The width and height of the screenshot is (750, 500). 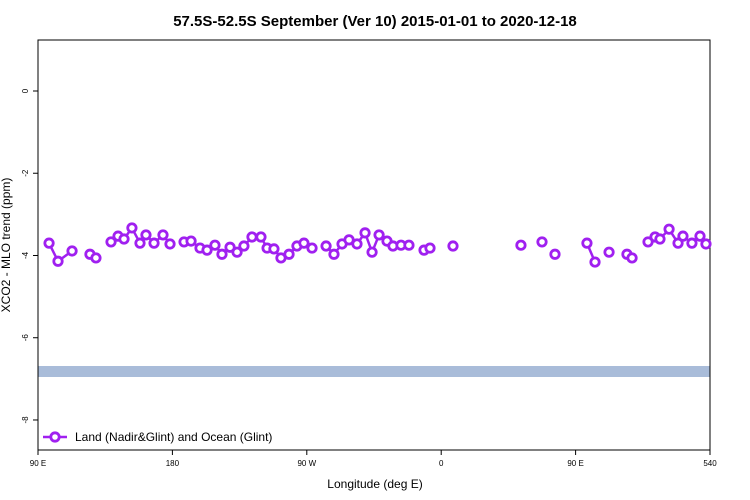 I want to click on y-tick-label: -6, so click(x=25, y=338).